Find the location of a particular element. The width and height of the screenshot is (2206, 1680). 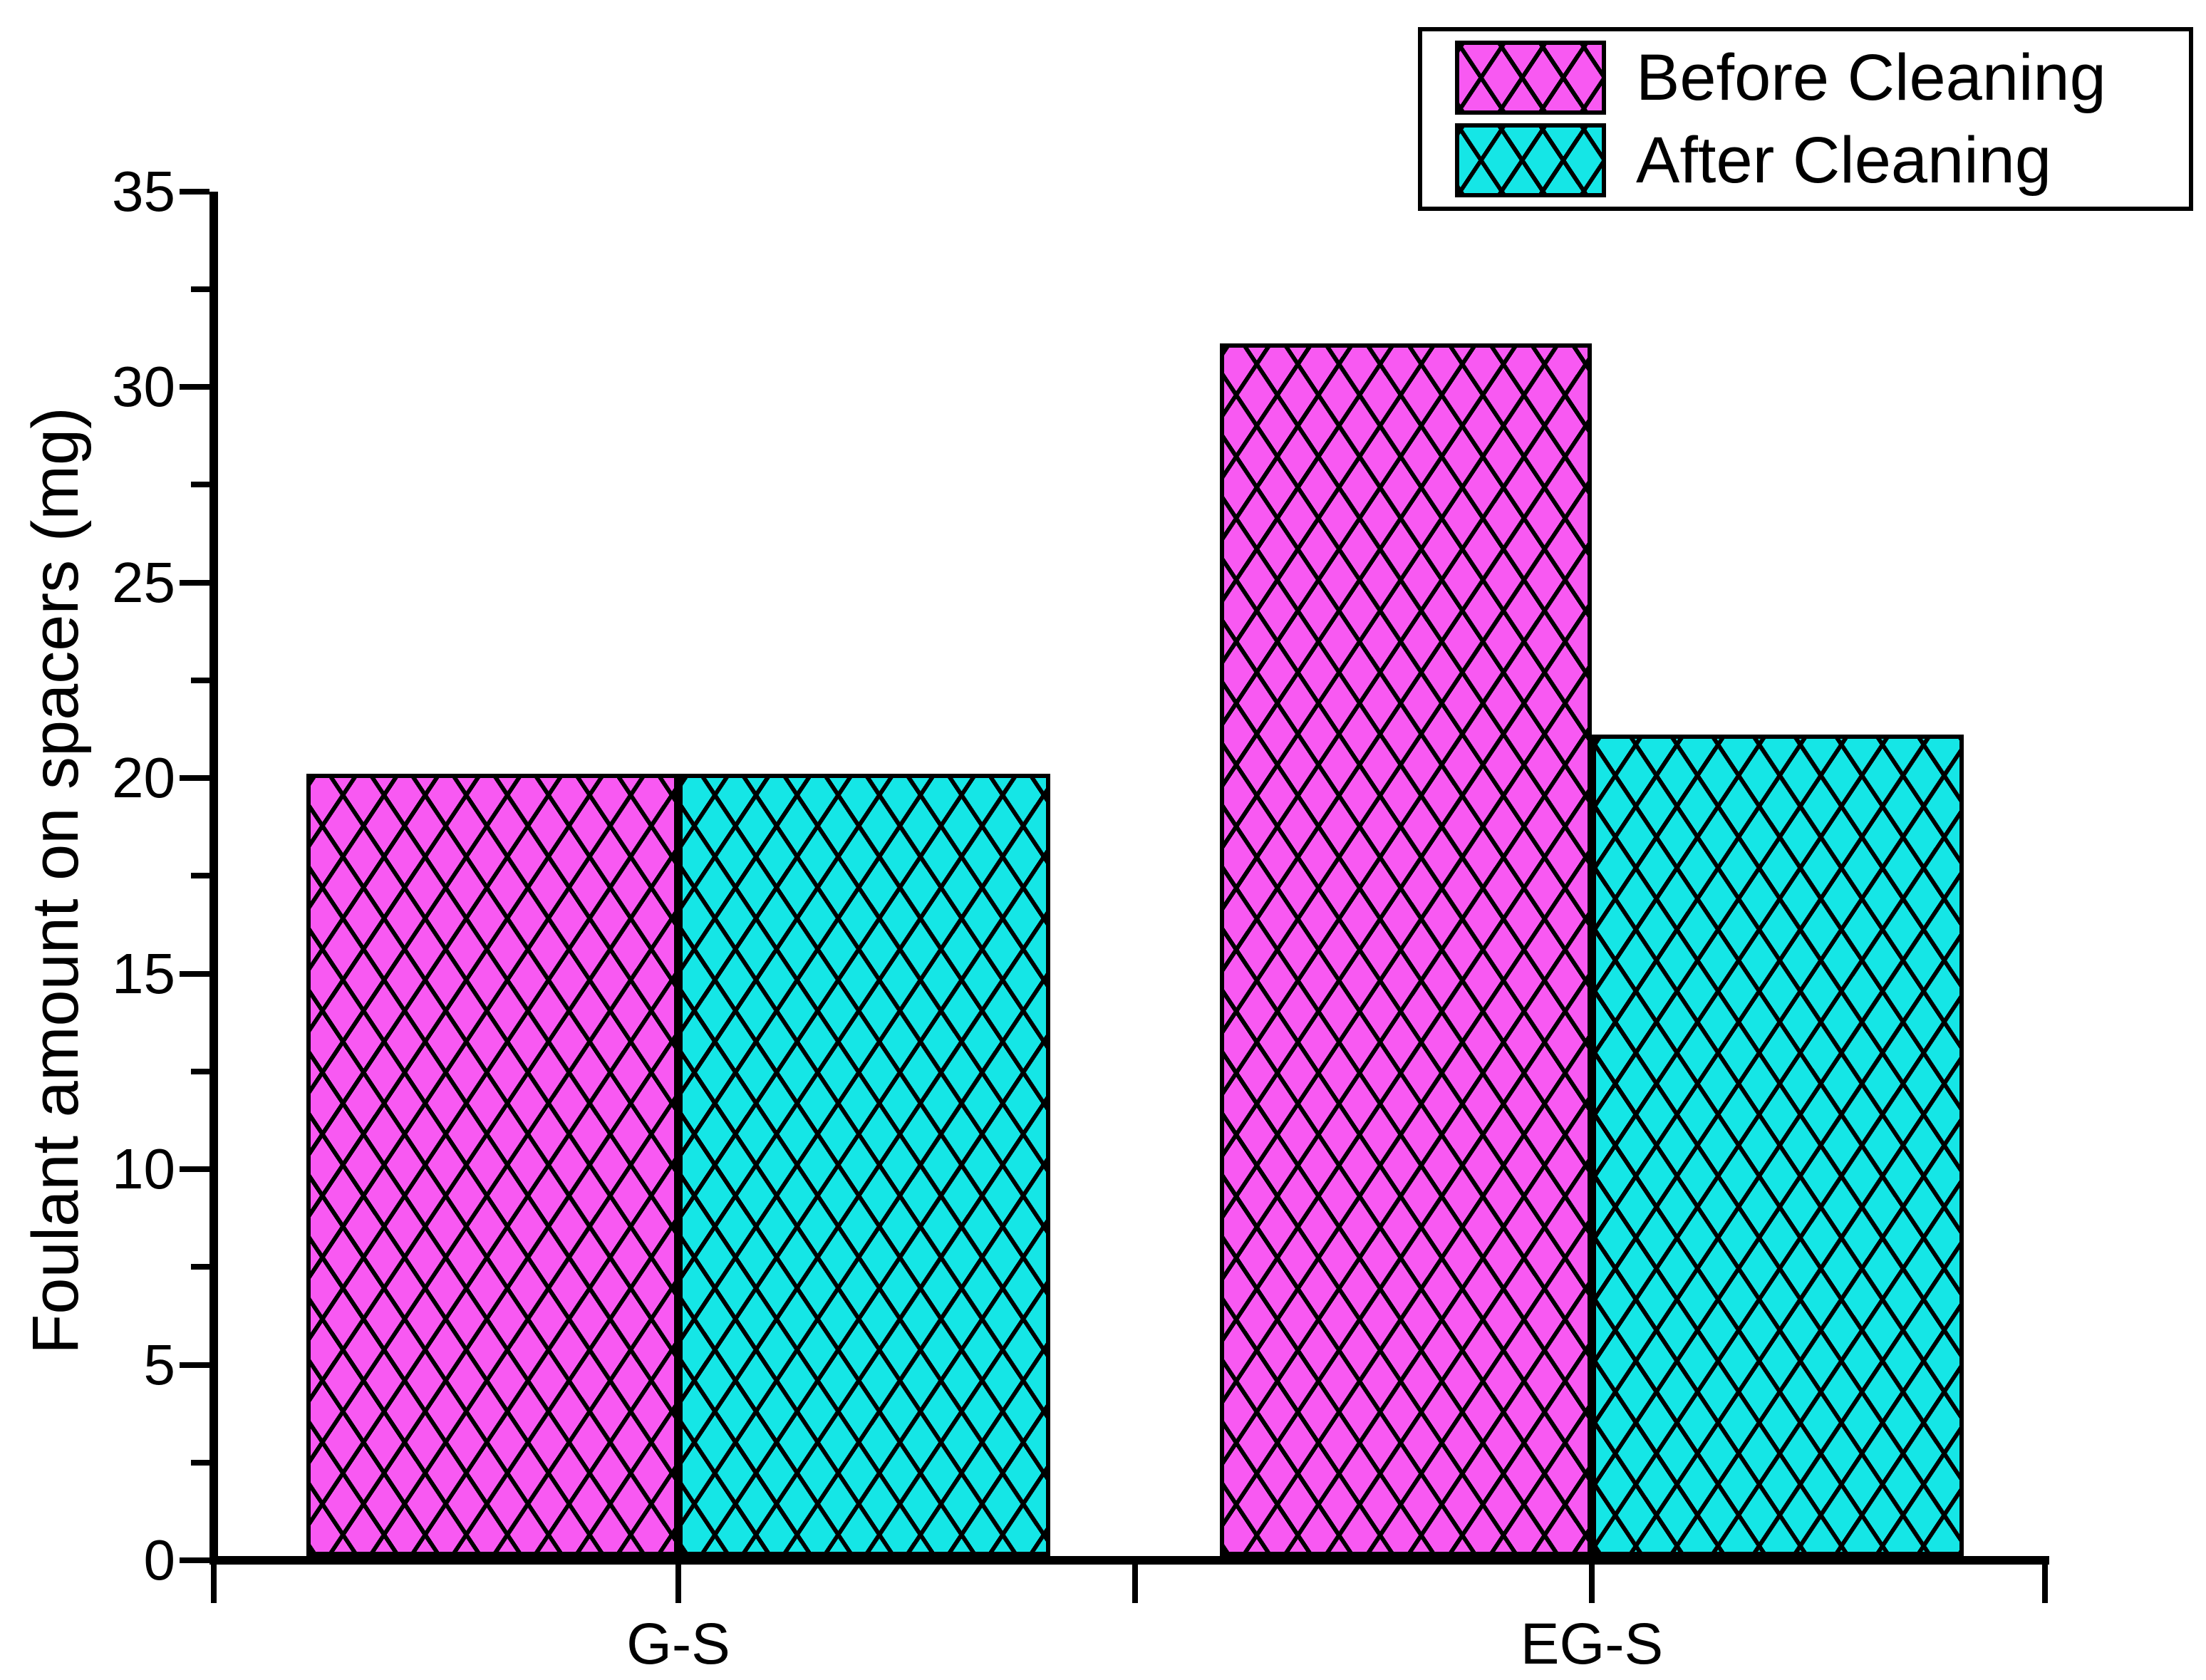

y-minor-tick-32.5 is located at coordinates (200, 289).